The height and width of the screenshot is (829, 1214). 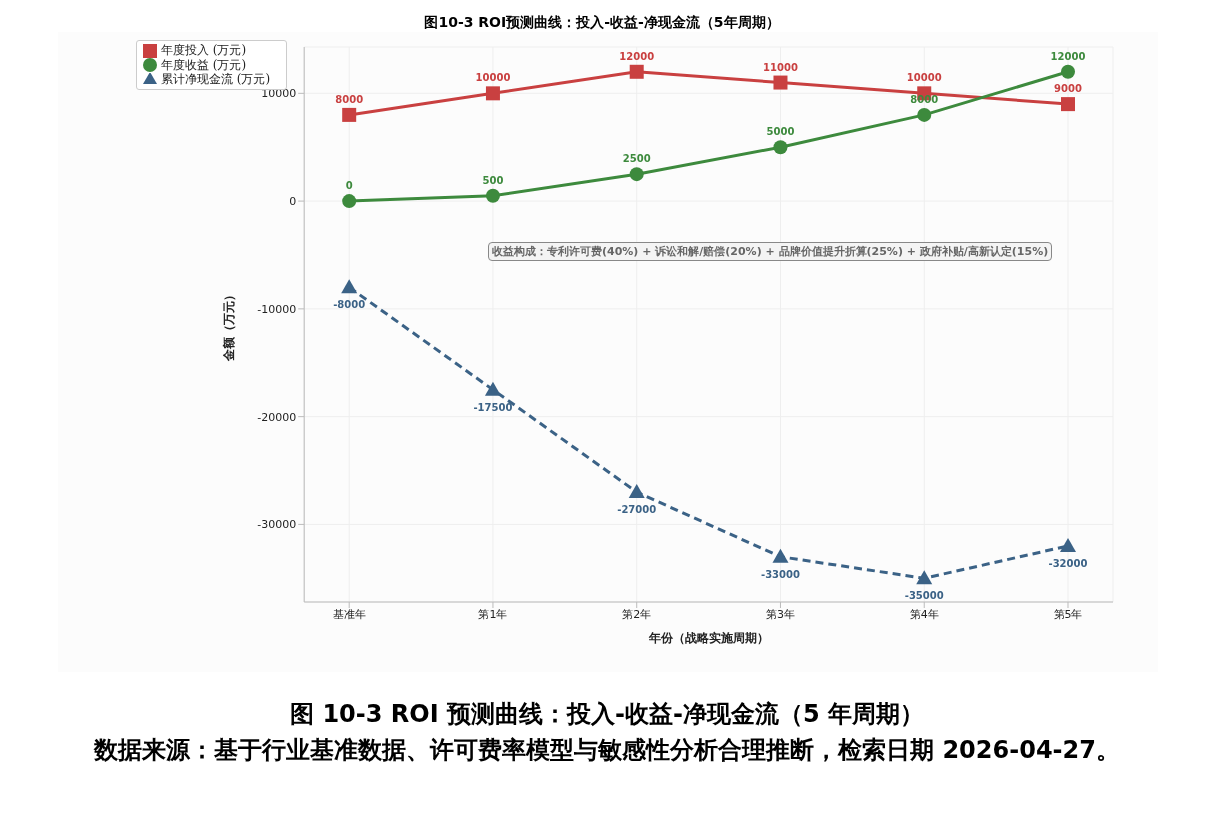 What do you see at coordinates (637, 510) in the screenshot?
I see `data-label: -27000` at bounding box center [637, 510].